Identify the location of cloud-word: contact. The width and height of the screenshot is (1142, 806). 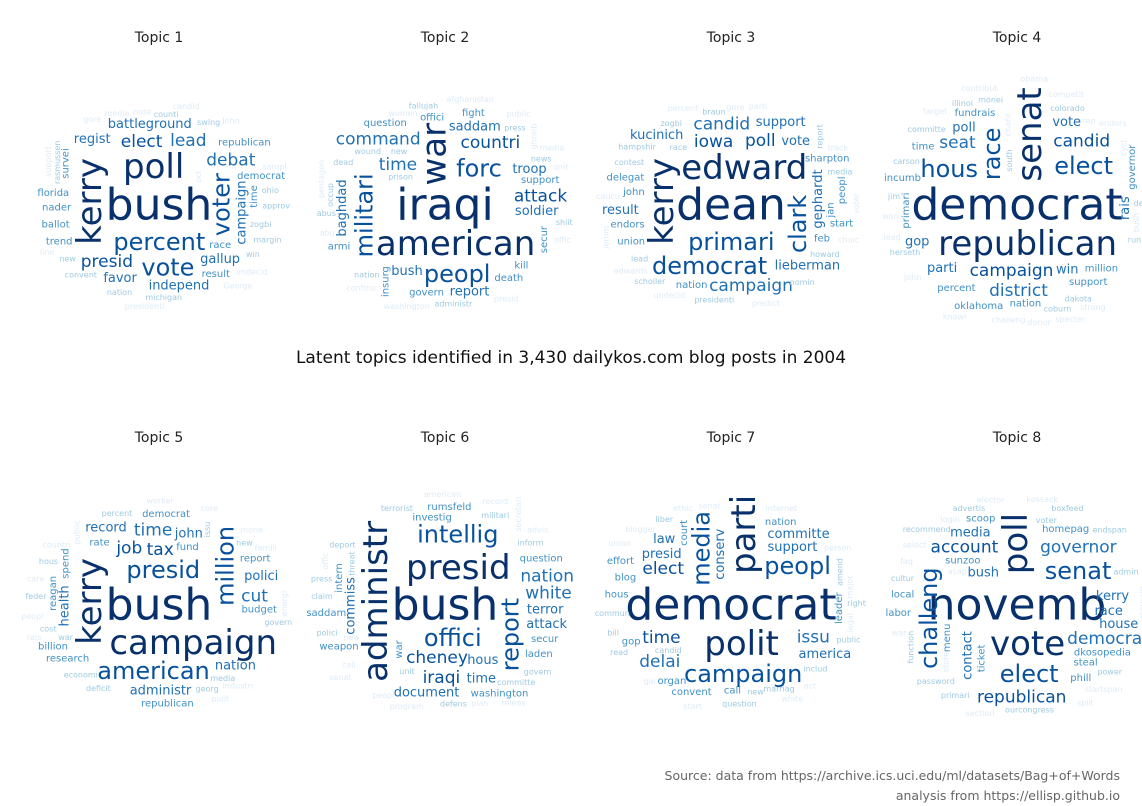
(968, 655).